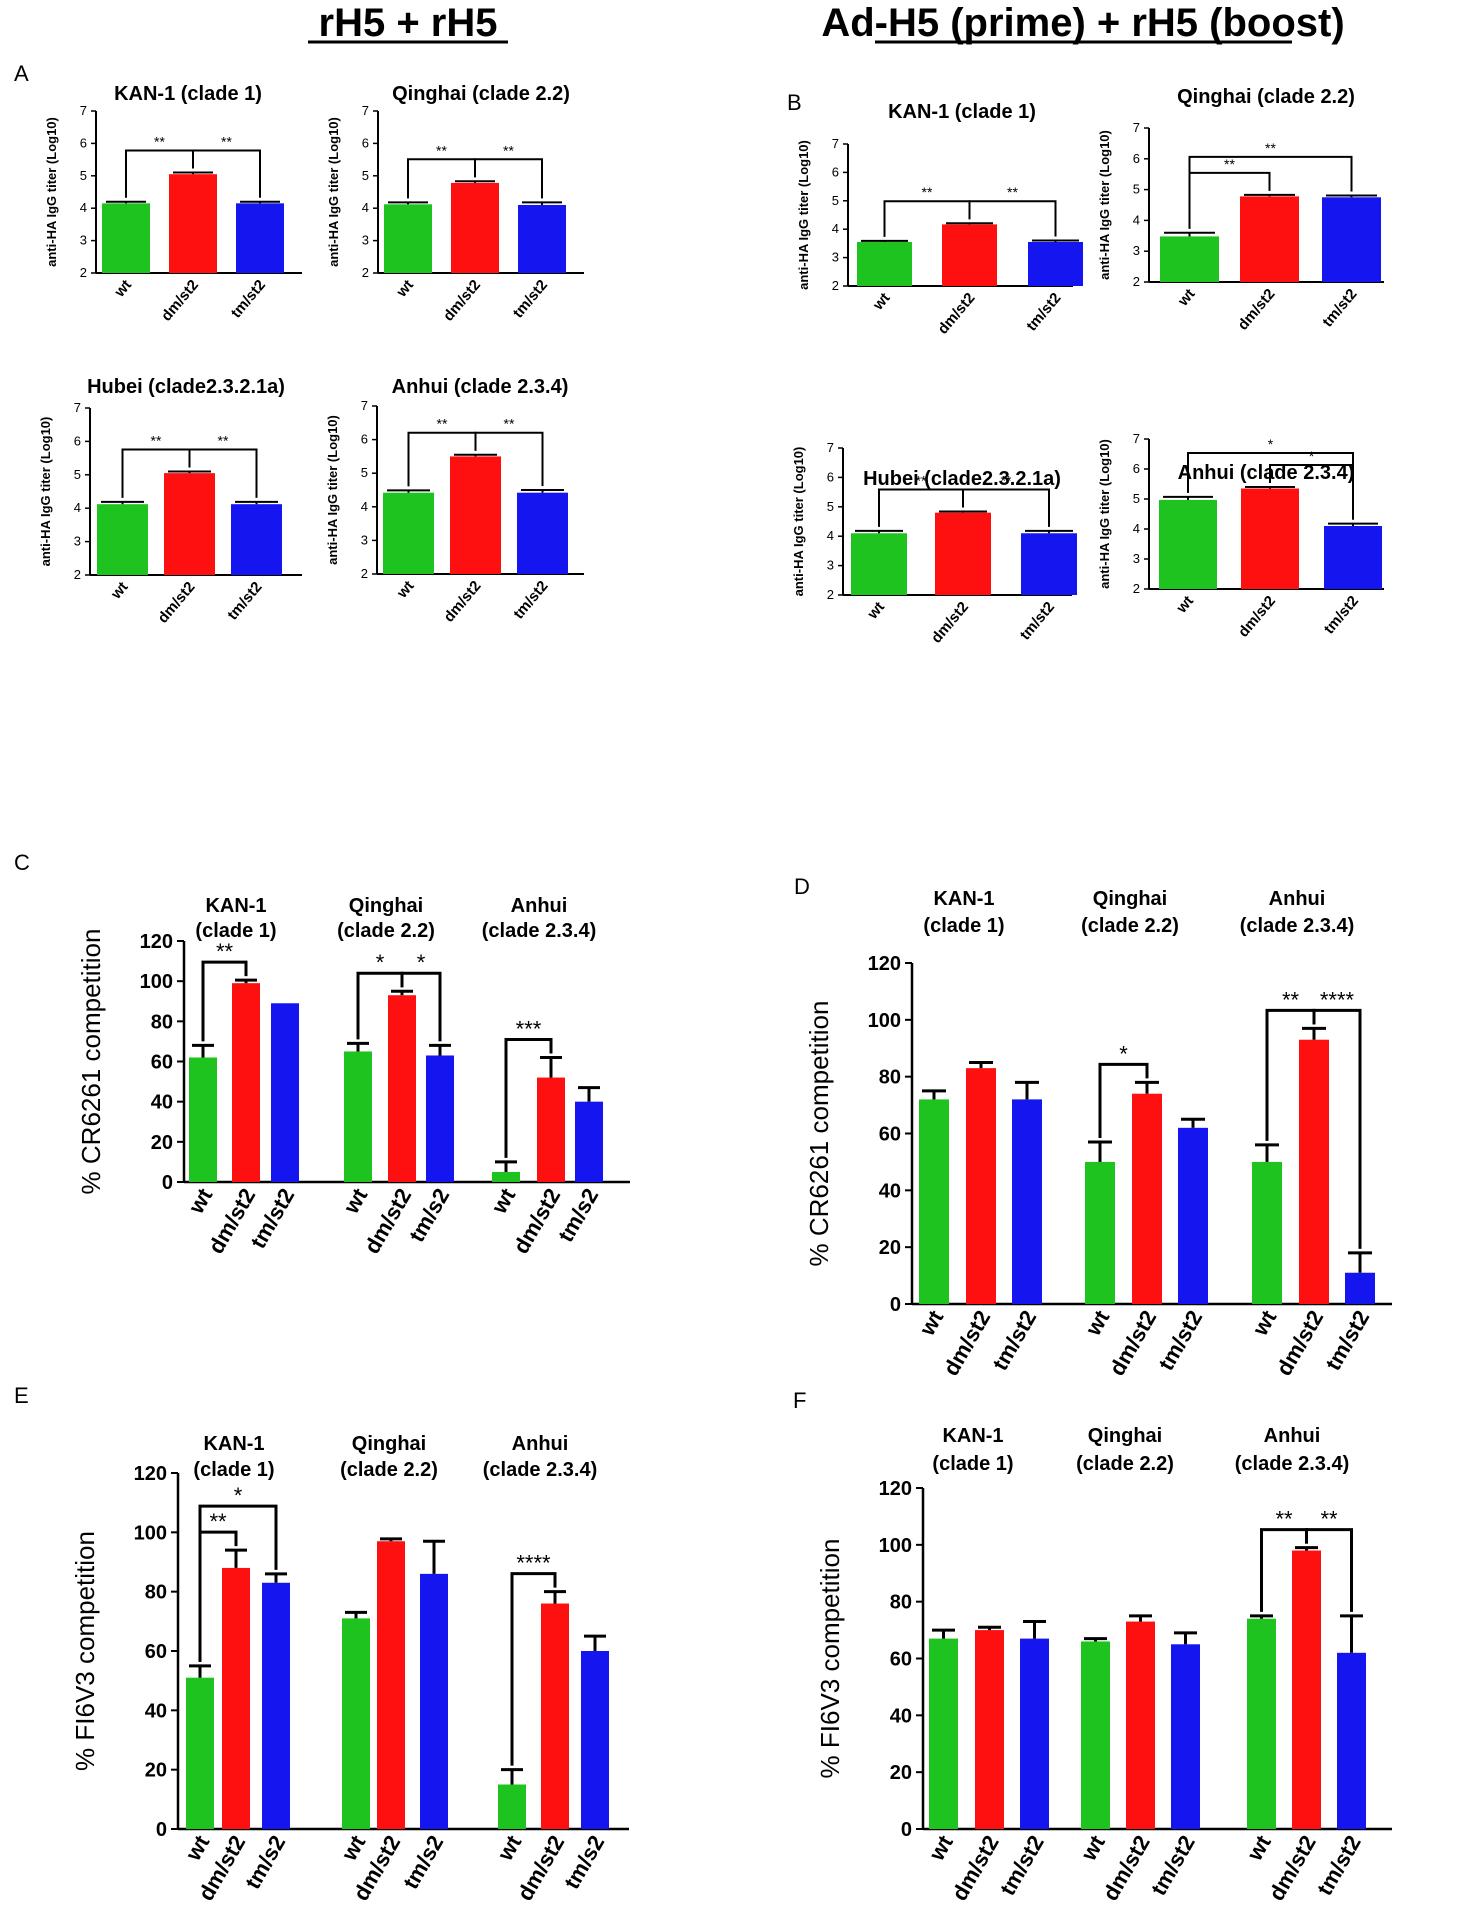 The width and height of the screenshot is (1466, 1918). I want to click on y-tick-label: 5, so click(1136, 189).